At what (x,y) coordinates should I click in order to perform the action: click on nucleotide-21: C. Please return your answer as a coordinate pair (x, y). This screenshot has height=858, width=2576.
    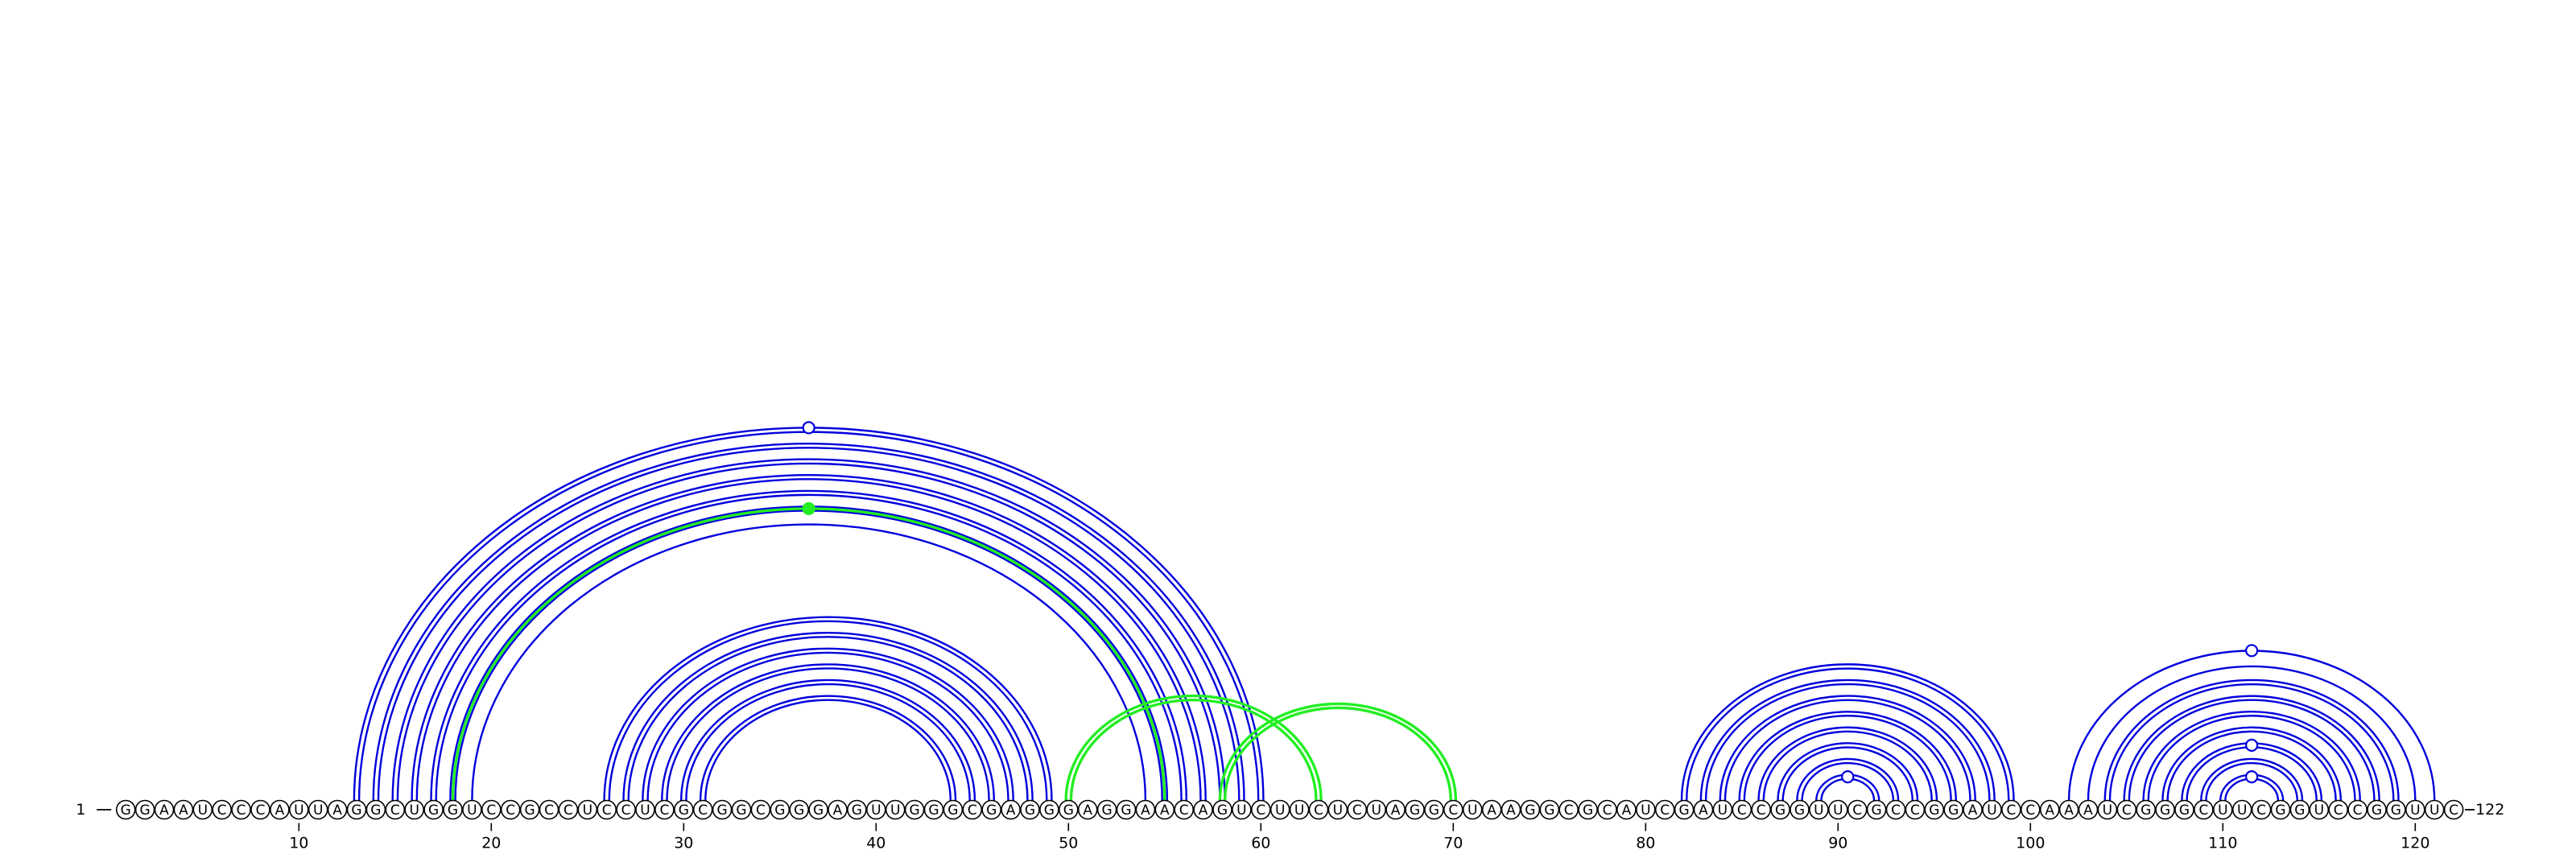
    Looking at the image, I should click on (510, 809).